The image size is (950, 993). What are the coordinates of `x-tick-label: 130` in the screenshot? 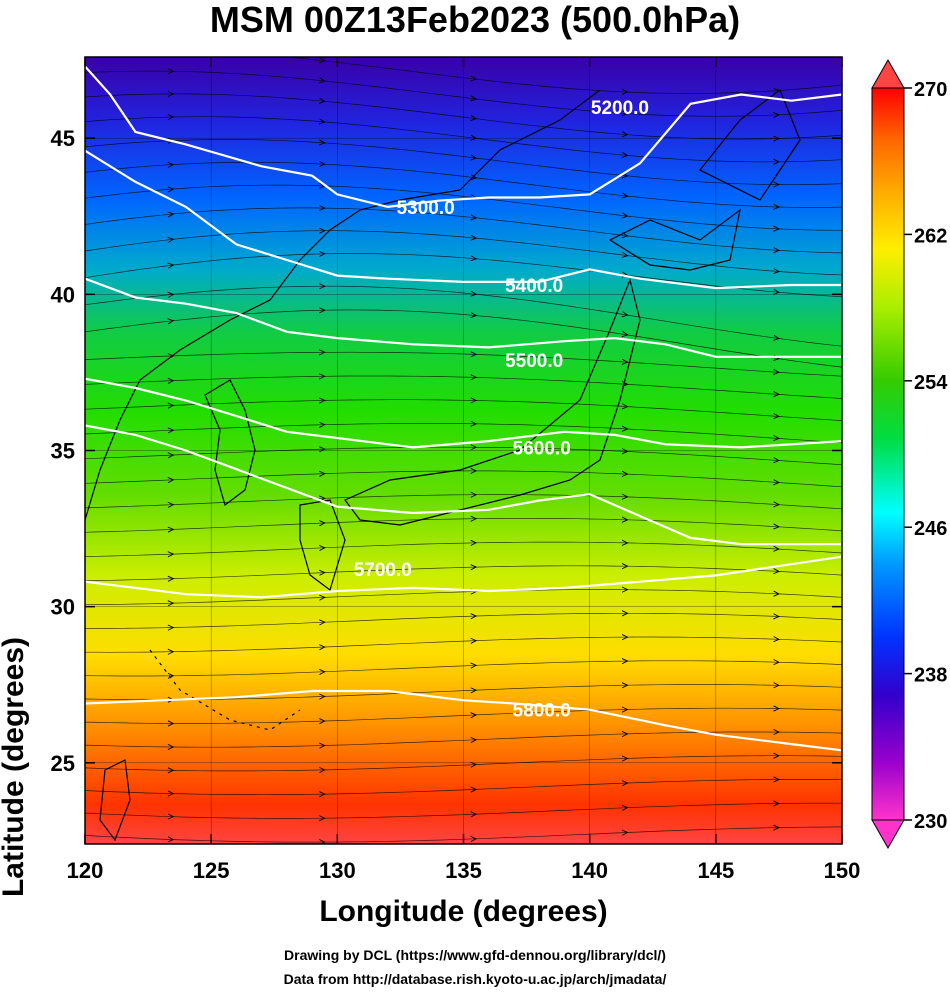 It's located at (337, 870).